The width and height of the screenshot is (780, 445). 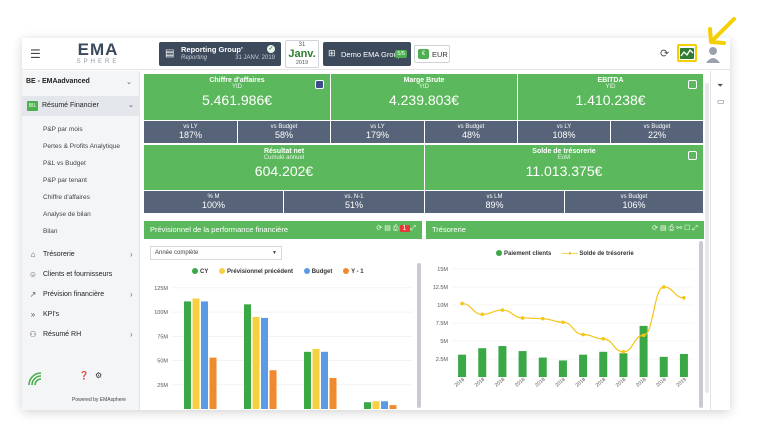 I want to click on help-icon: ❓, so click(x=84, y=375).